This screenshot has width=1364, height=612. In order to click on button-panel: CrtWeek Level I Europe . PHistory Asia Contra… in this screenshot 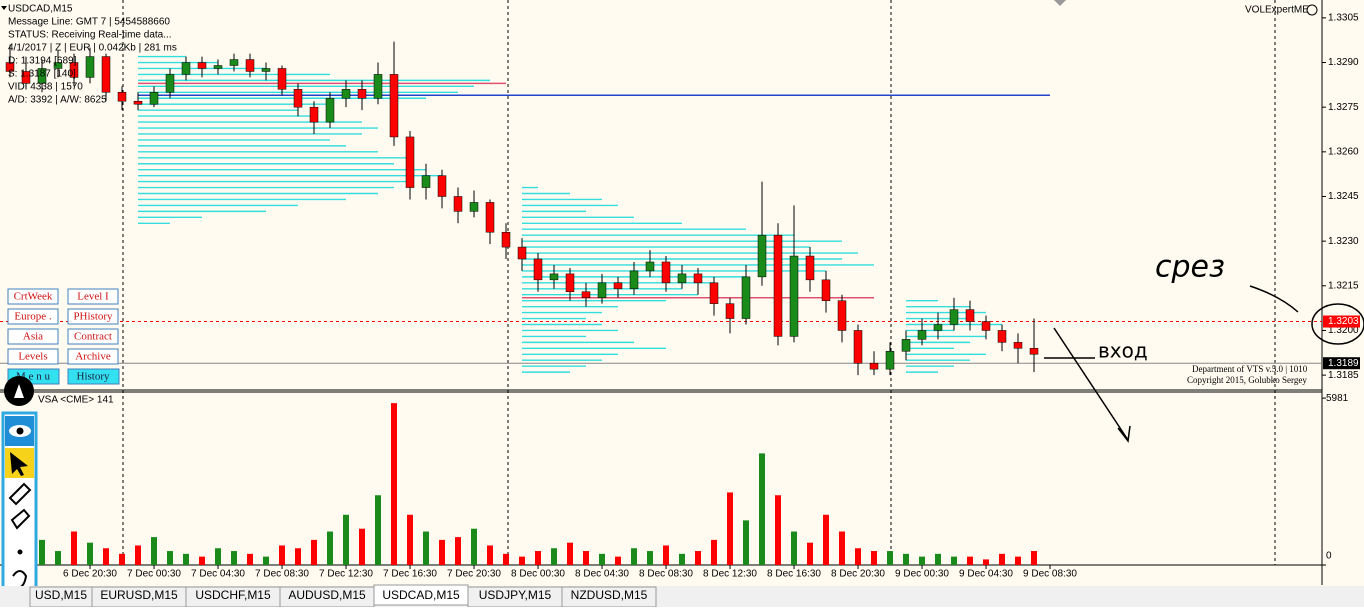, I will do `click(63, 336)`.